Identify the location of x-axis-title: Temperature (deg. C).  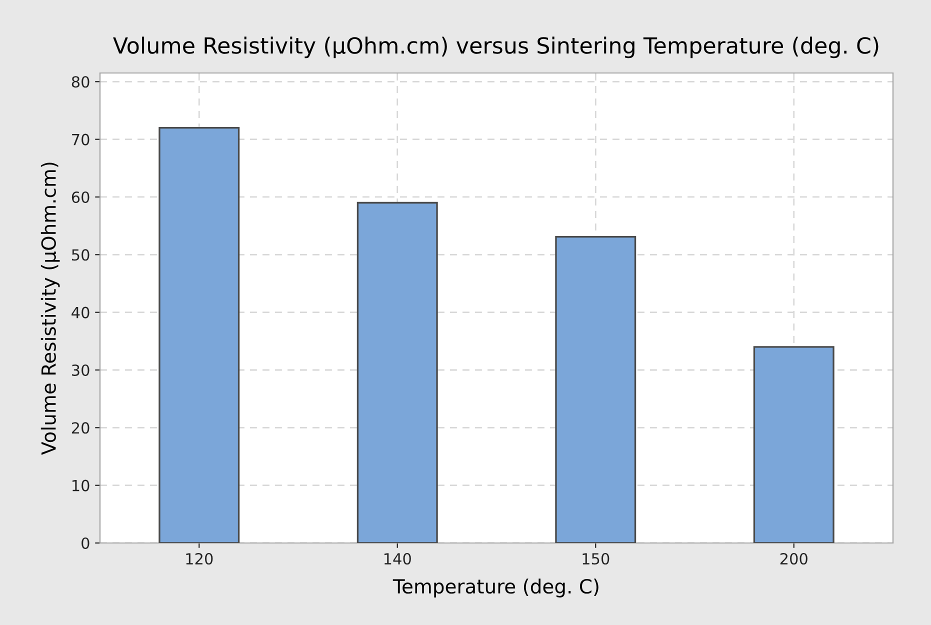
(495, 588).